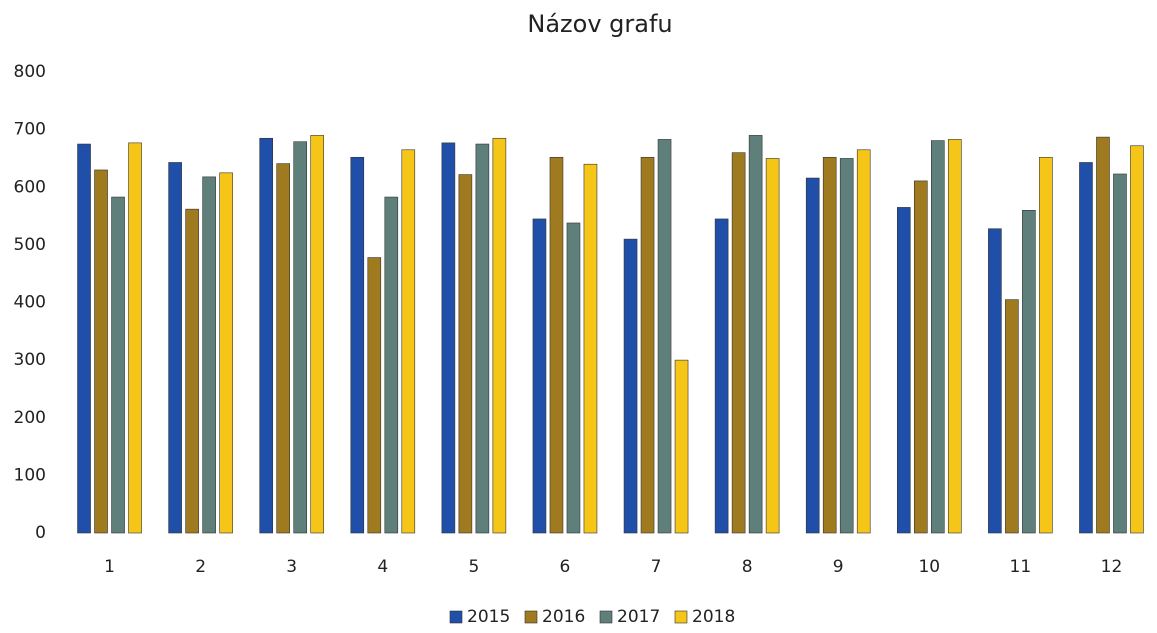 The height and width of the screenshot is (633, 1157). Describe the element at coordinates (30, 72) in the screenshot. I see `y-tick-label: 800` at that location.